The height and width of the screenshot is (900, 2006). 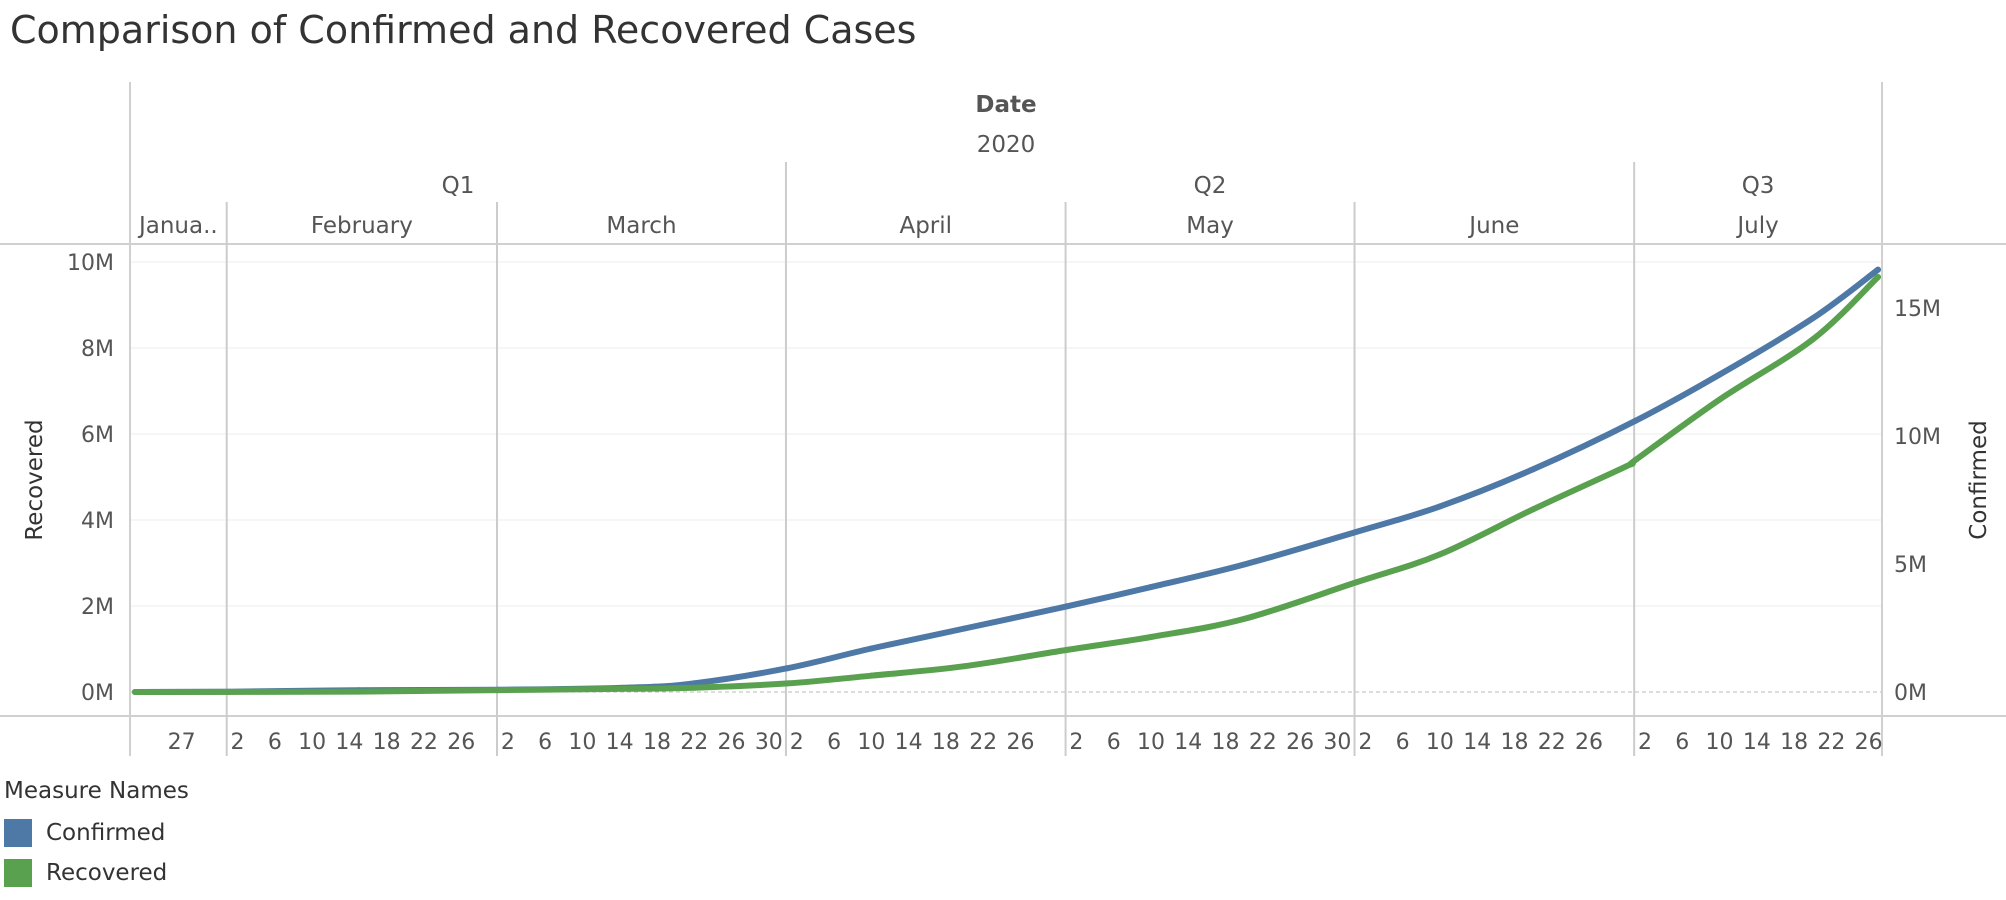 What do you see at coordinates (1910, 565) in the screenshot?
I see `y-right-tick-label: 5M` at bounding box center [1910, 565].